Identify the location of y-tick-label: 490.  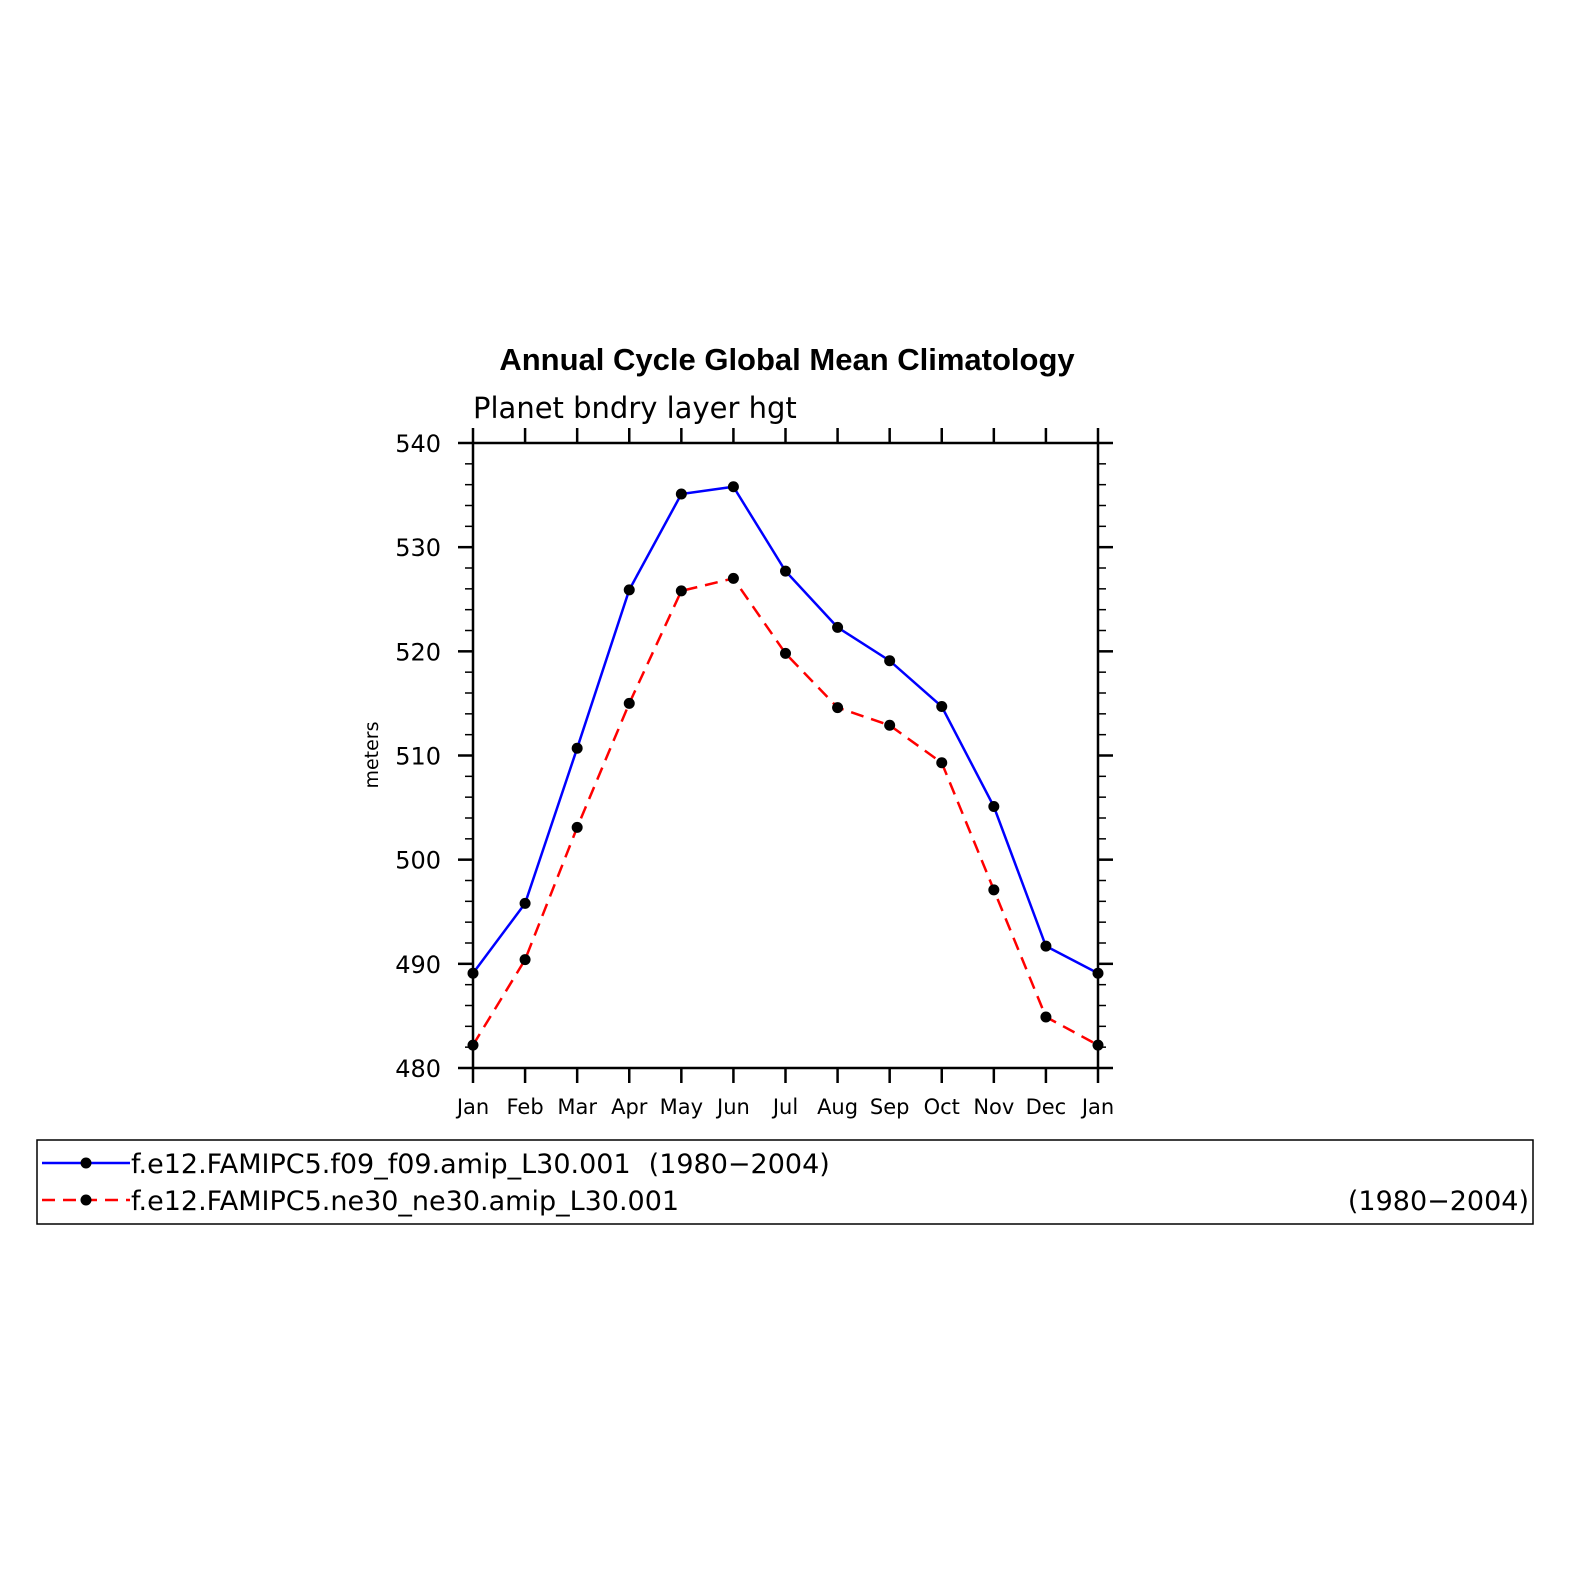
(418, 965).